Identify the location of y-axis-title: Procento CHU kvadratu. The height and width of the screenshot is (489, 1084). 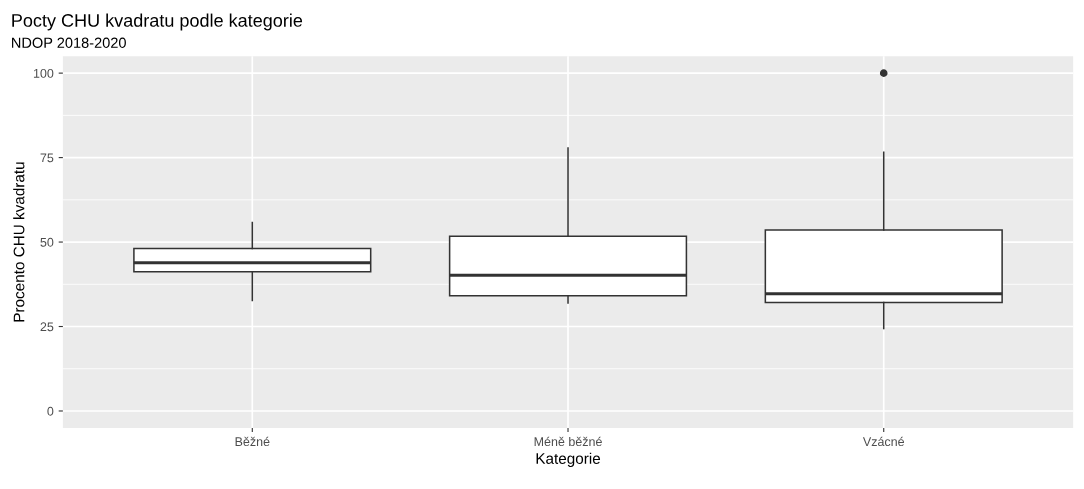
(19, 242).